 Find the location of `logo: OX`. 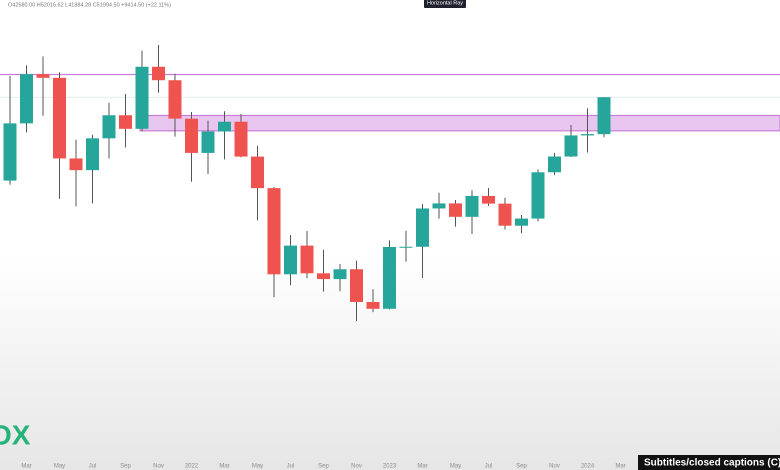

logo: OX is located at coordinates (15, 434).